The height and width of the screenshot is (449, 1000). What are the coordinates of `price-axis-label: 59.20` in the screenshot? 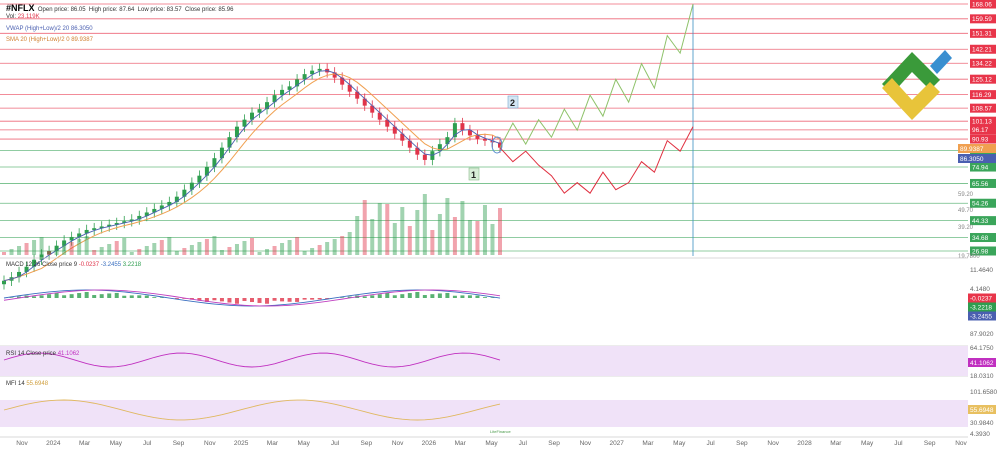 It's located at (966, 195).